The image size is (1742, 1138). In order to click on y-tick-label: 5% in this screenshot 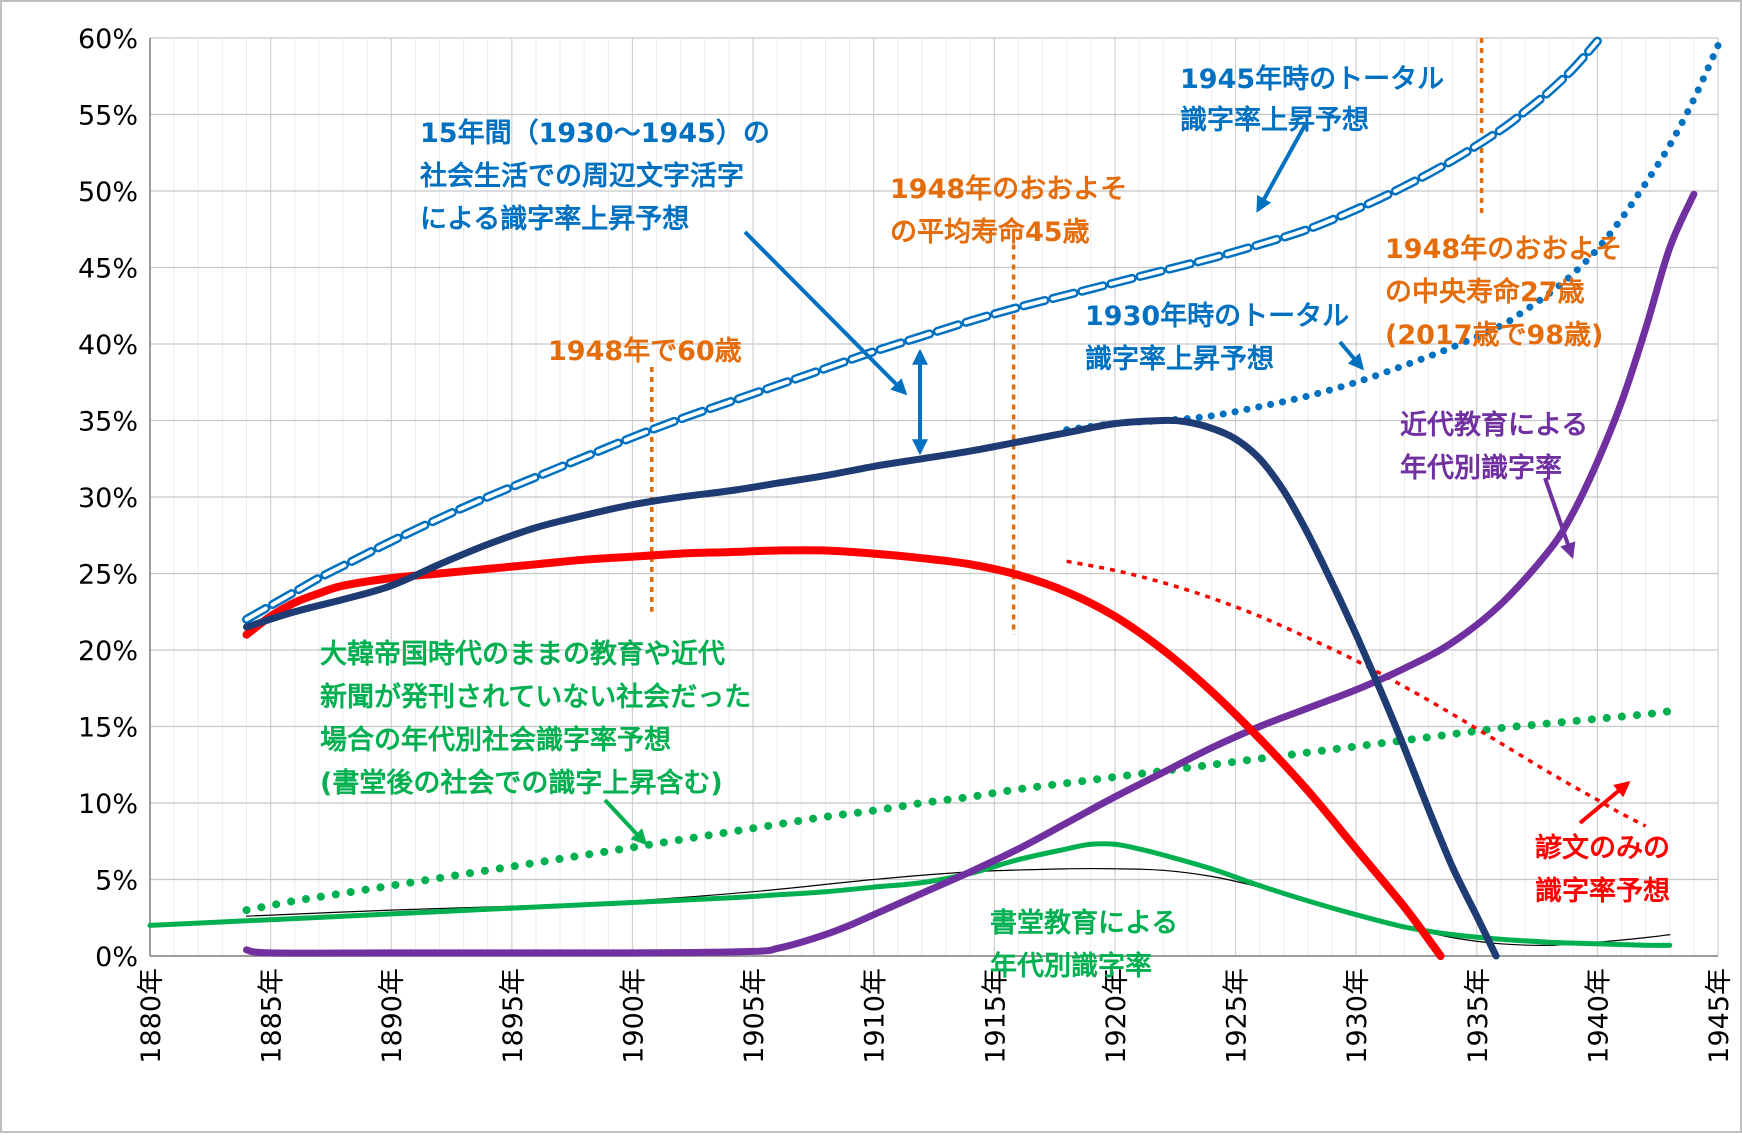, I will do `click(116, 881)`.